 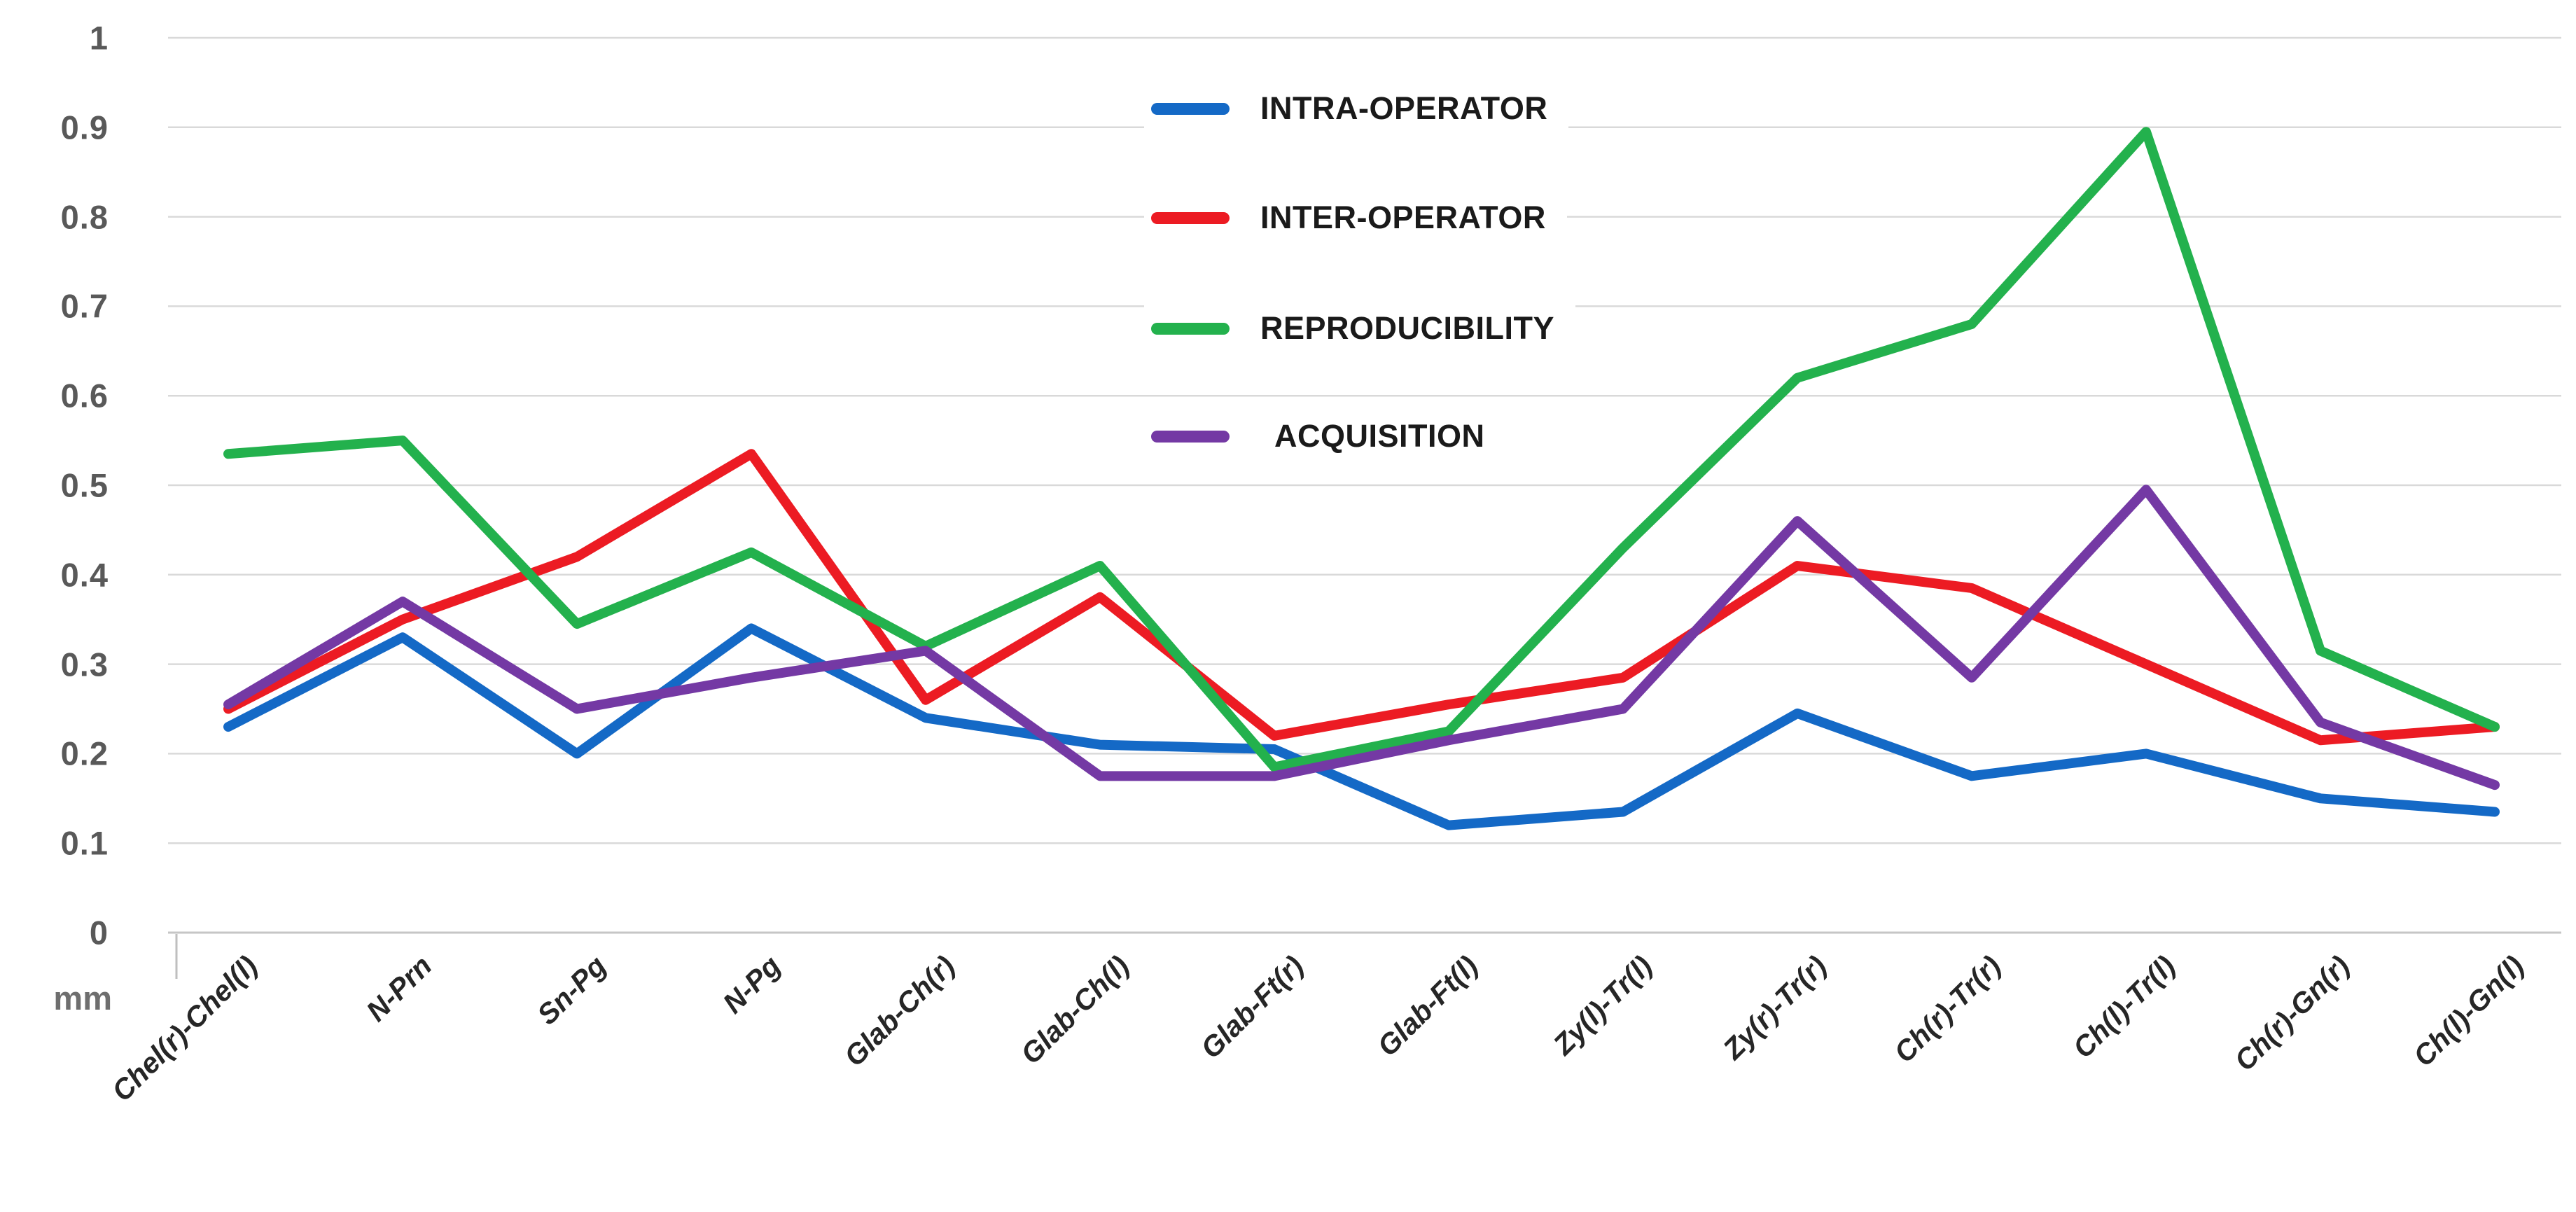 I want to click on y-axis-tick-label: 0.2, so click(x=84, y=753).